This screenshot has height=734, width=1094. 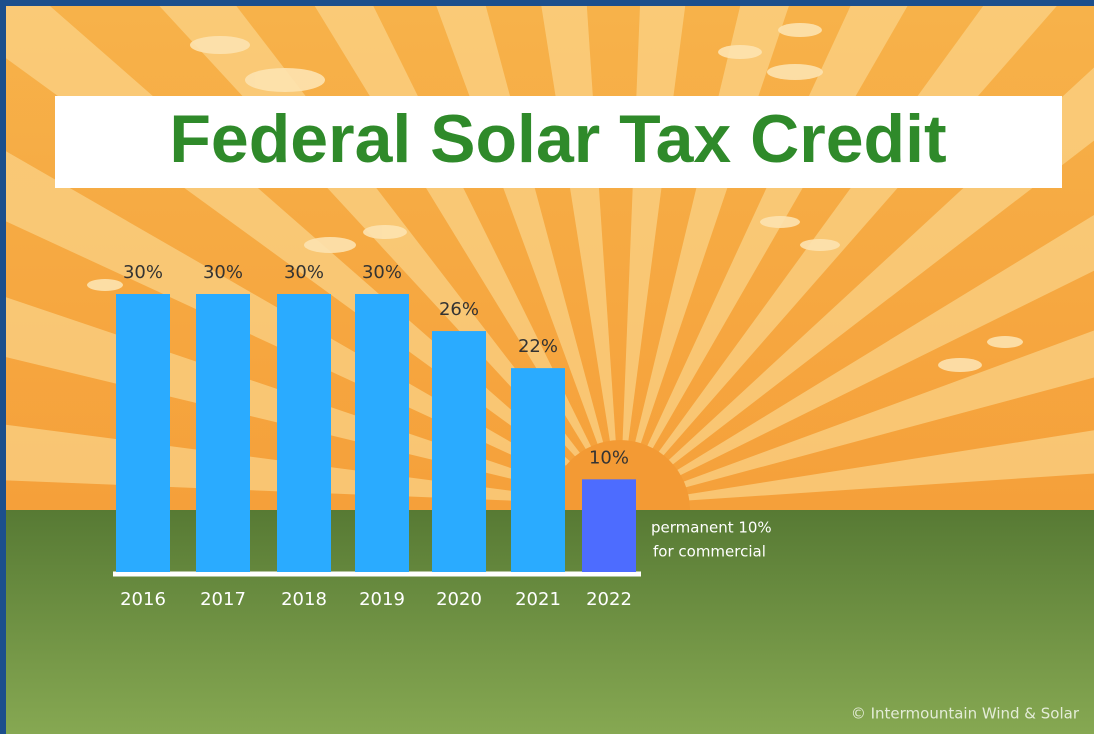 I want to click on title-box, so click(x=558, y=142).